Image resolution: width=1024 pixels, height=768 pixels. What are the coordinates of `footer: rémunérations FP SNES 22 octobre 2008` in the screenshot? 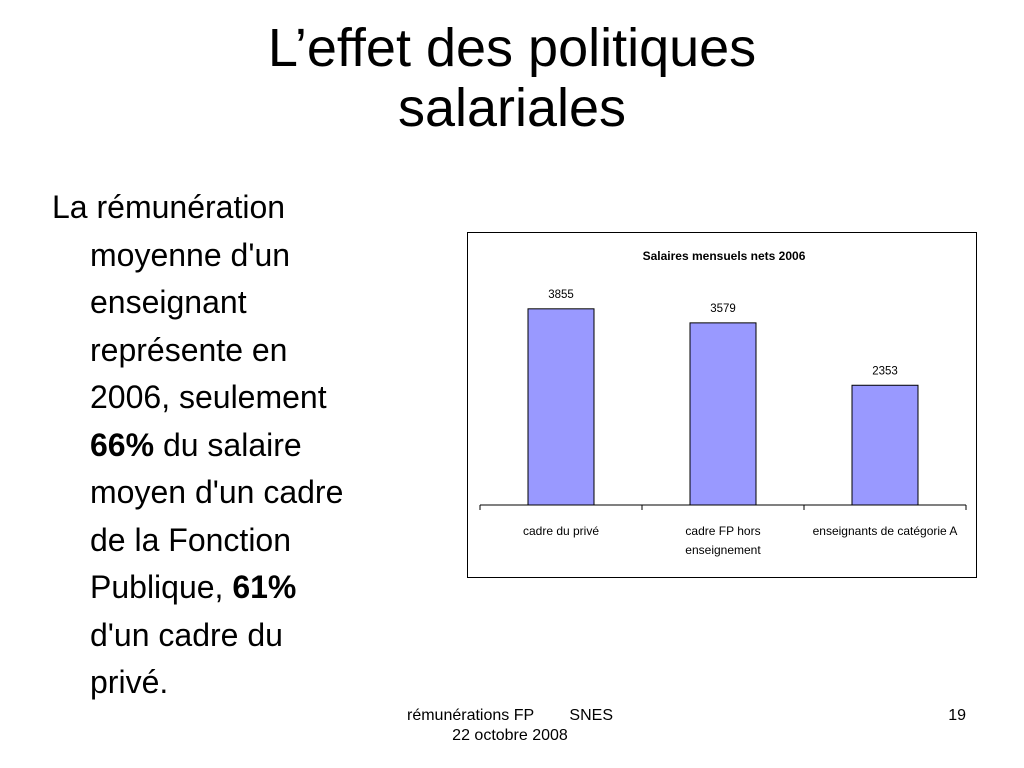 It's located at (510, 726).